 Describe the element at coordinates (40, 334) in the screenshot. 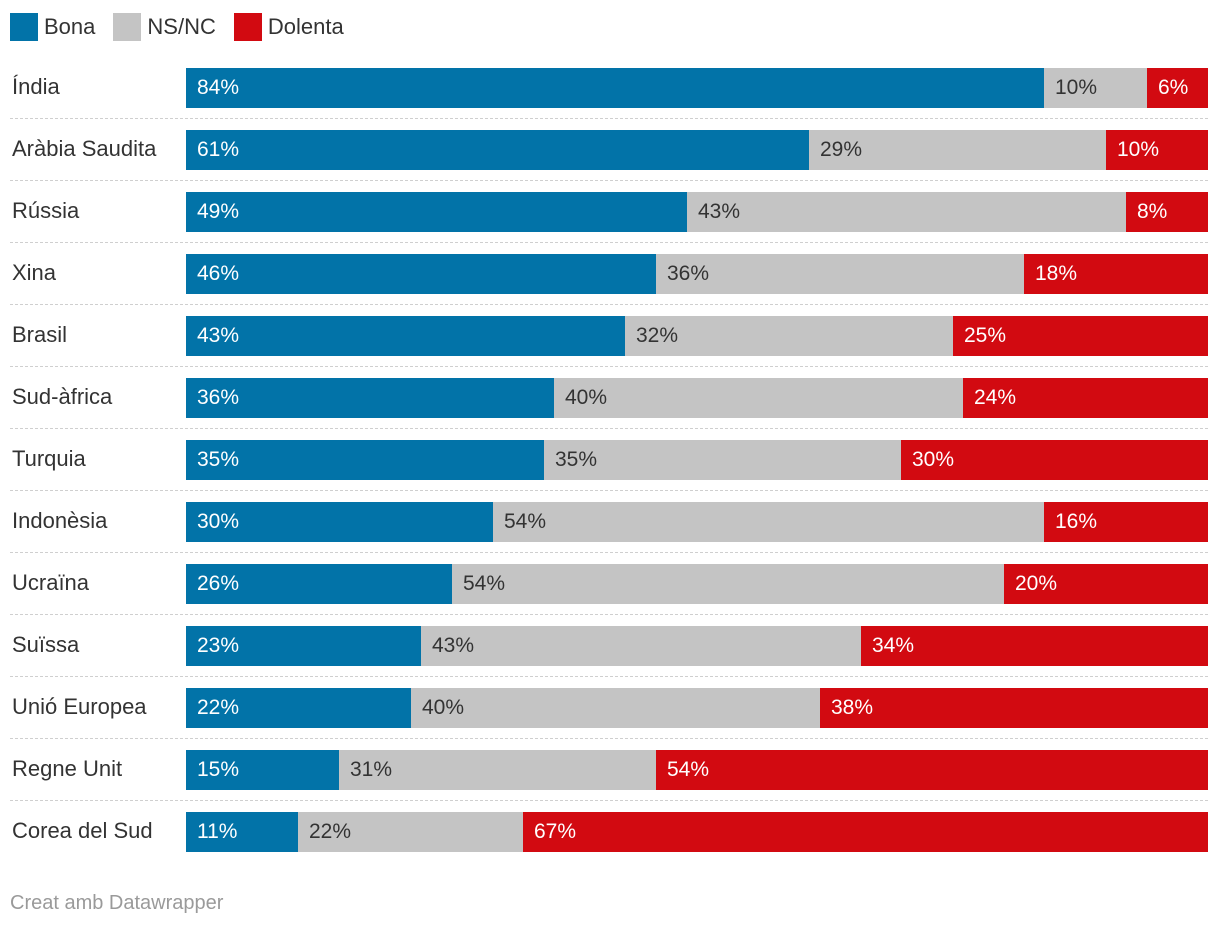

I see `category-label: Brasil` at that location.